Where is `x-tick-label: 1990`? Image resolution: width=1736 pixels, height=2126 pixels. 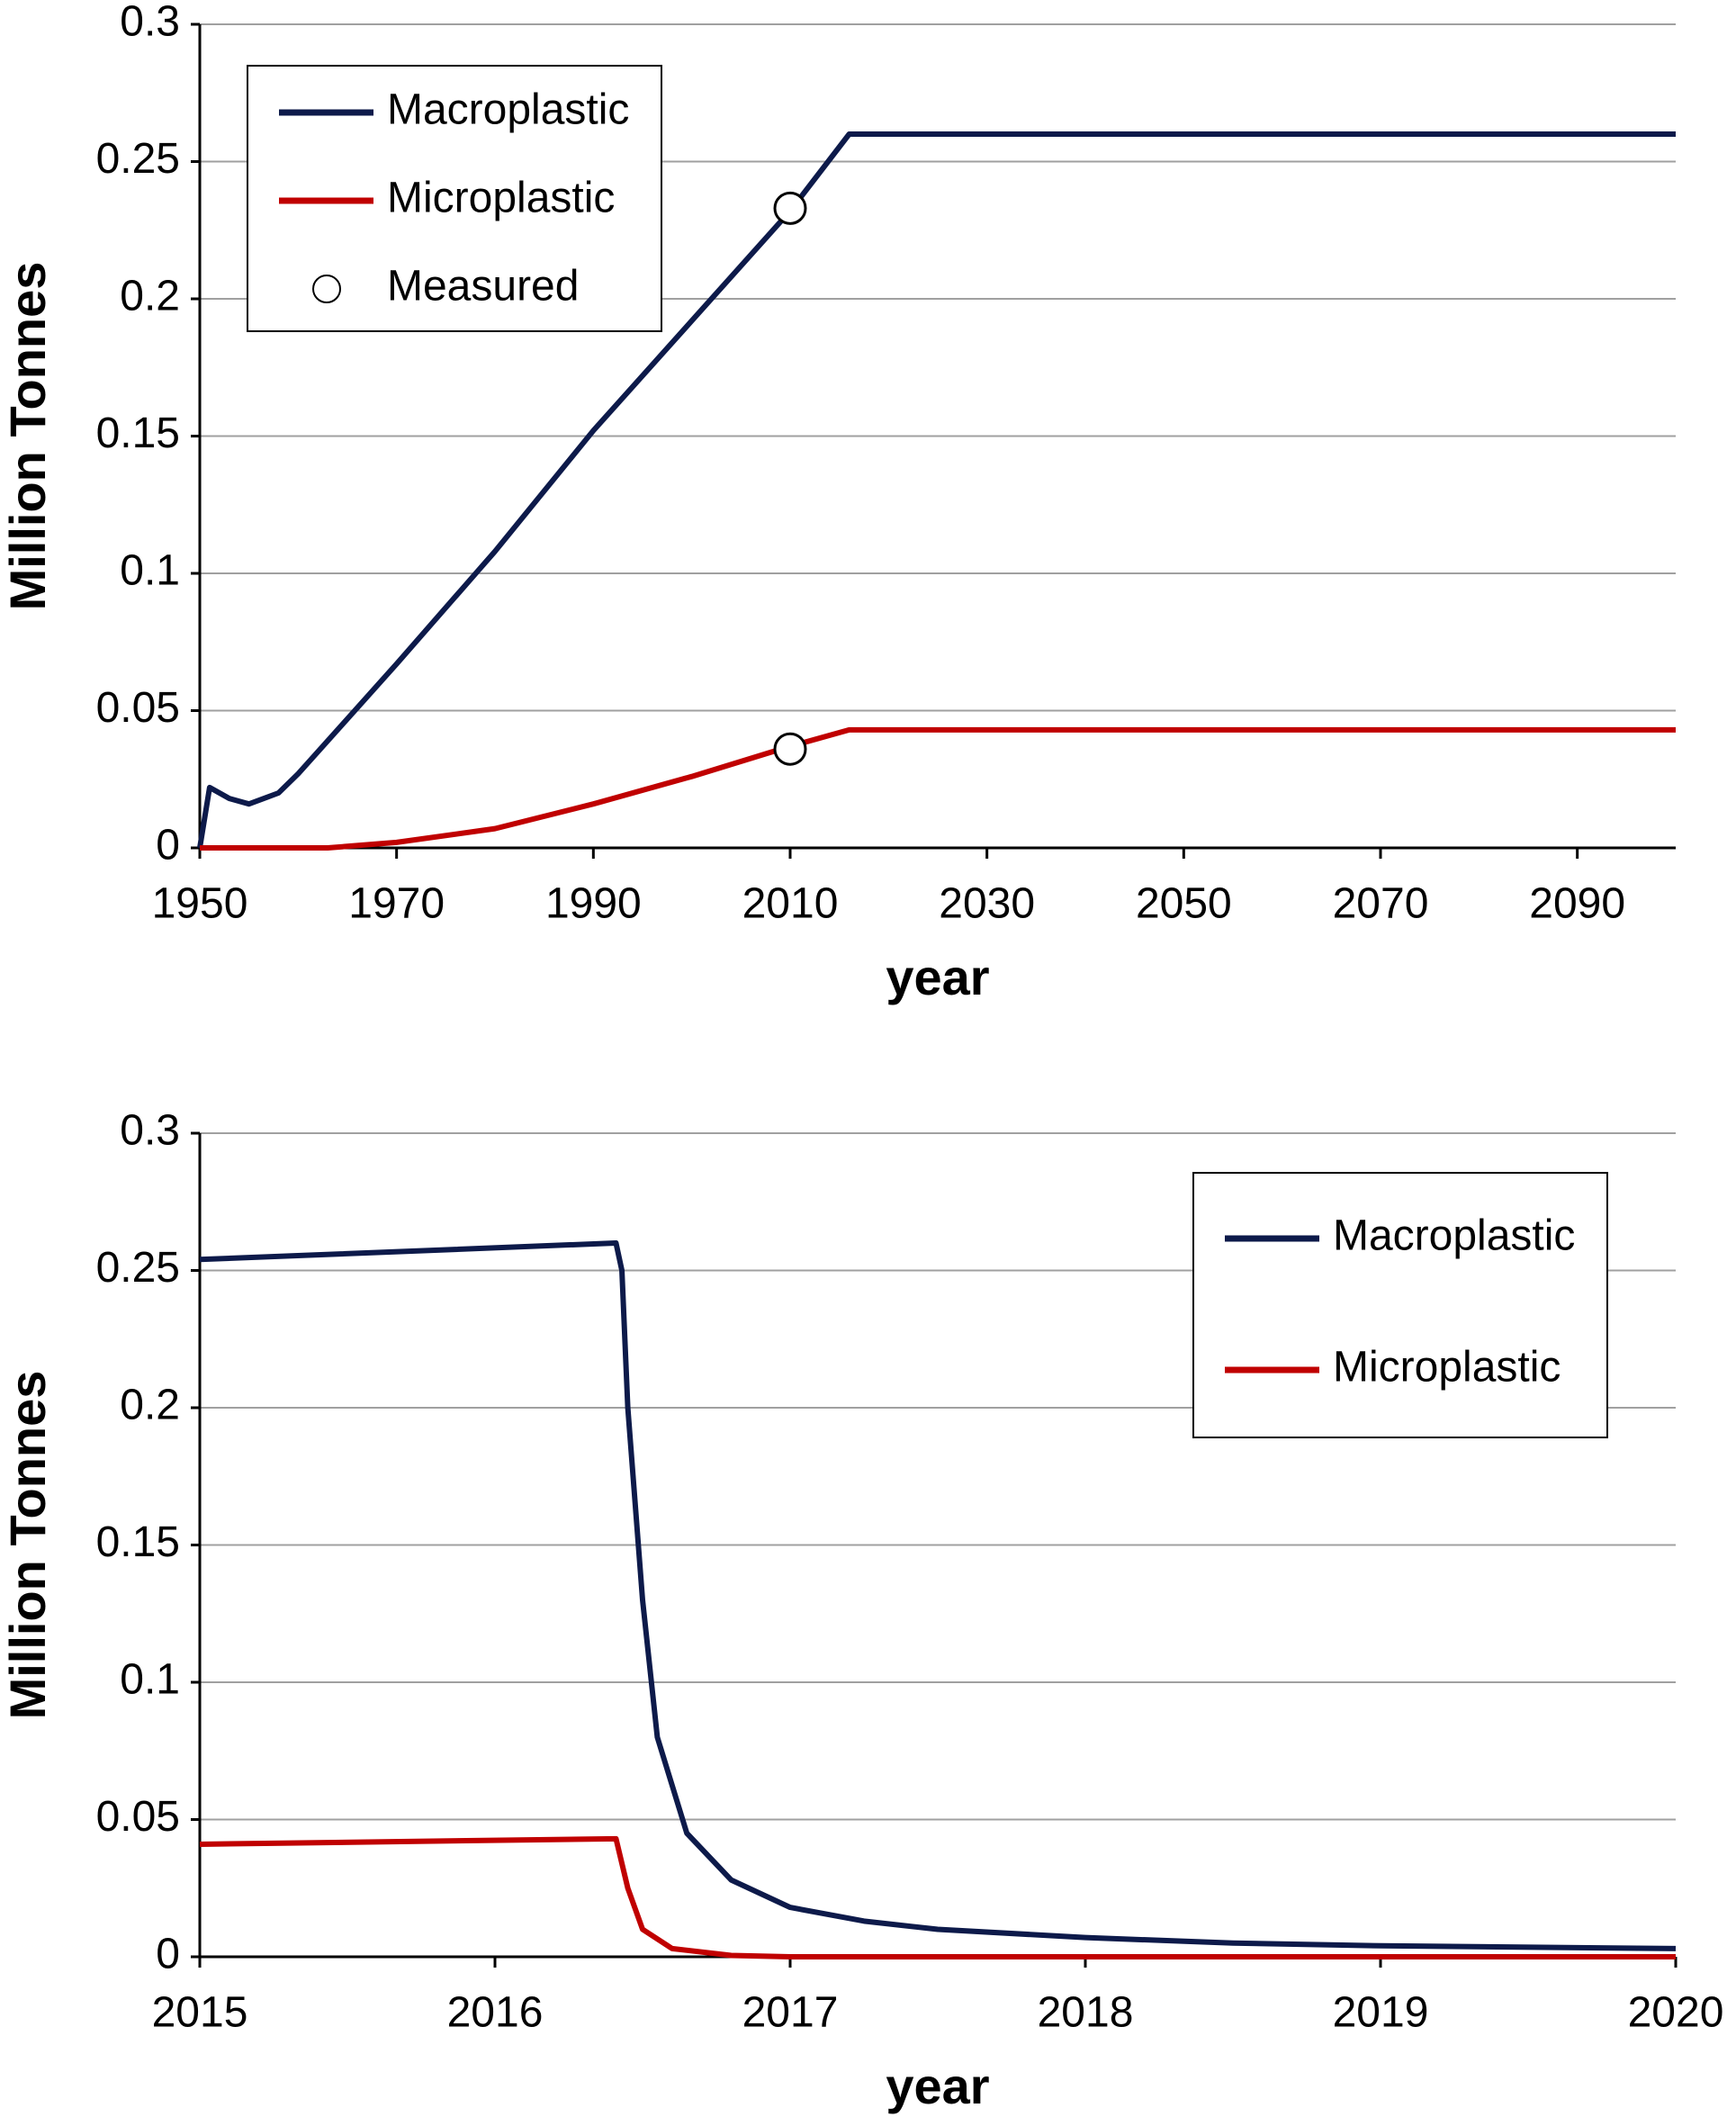 x-tick-label: 1990 is located at coordinates (593, 904).